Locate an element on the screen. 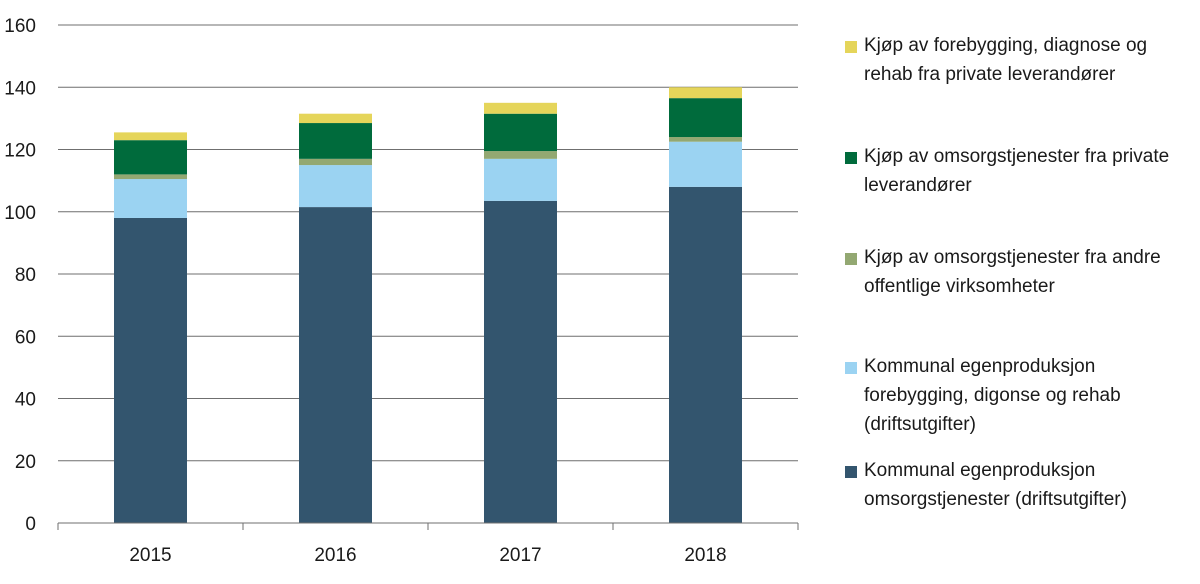  y-tick-label: 40 is located at coordinates (25, 400).